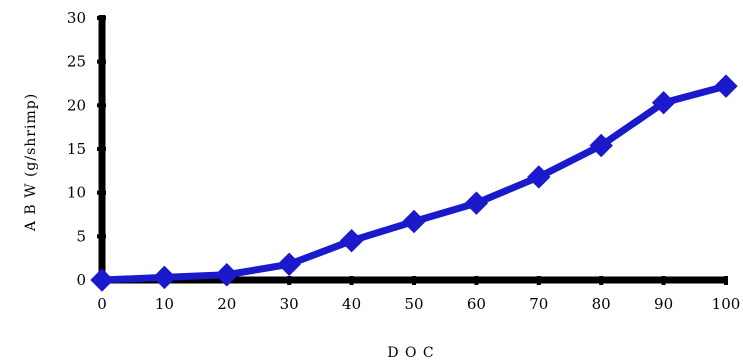 Image resolution: width=743 pixels, height=363 pixels. What do you see at coordinates (410, 353) in the screenshot?
I see `x-axis-title: D O C` at bounding box center [410, 353].